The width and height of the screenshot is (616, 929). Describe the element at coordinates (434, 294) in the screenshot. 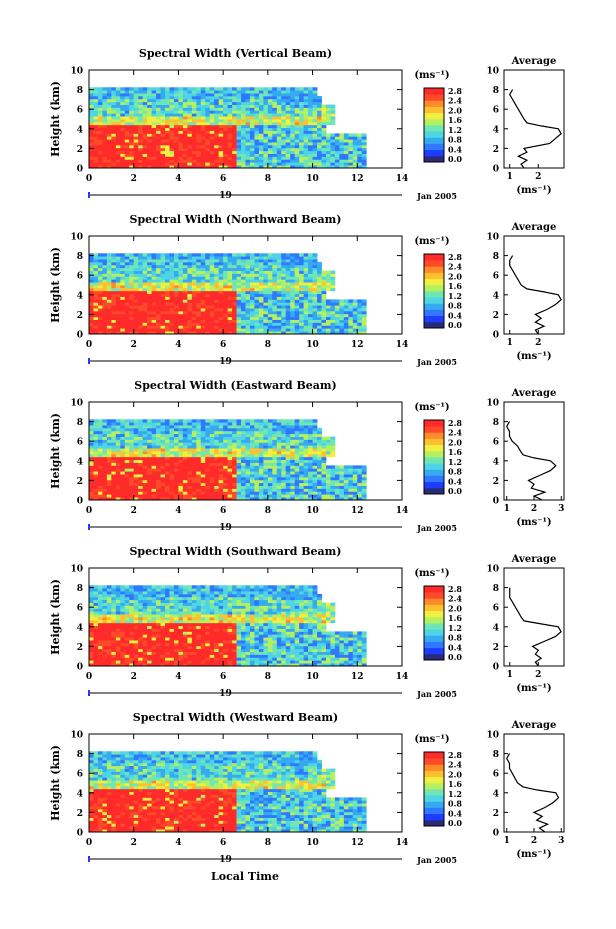

I see `colorbar-swatch` at that location.